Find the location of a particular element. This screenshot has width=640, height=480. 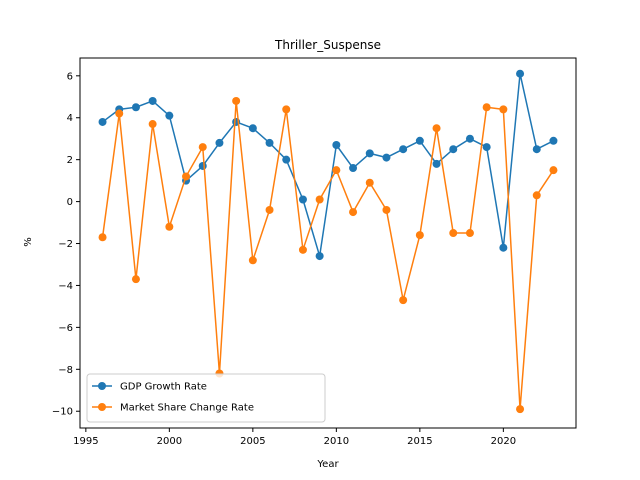

x-tick-label: 2000 is located at coordinates (169, 441).